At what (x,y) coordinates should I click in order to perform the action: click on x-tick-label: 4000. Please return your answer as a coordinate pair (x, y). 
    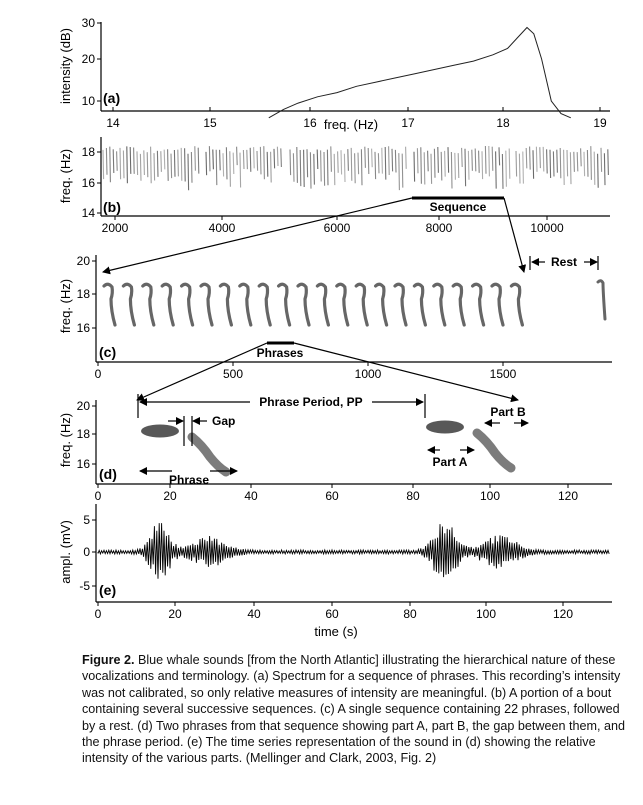
    Looking at the image, I should click on (222, 228).